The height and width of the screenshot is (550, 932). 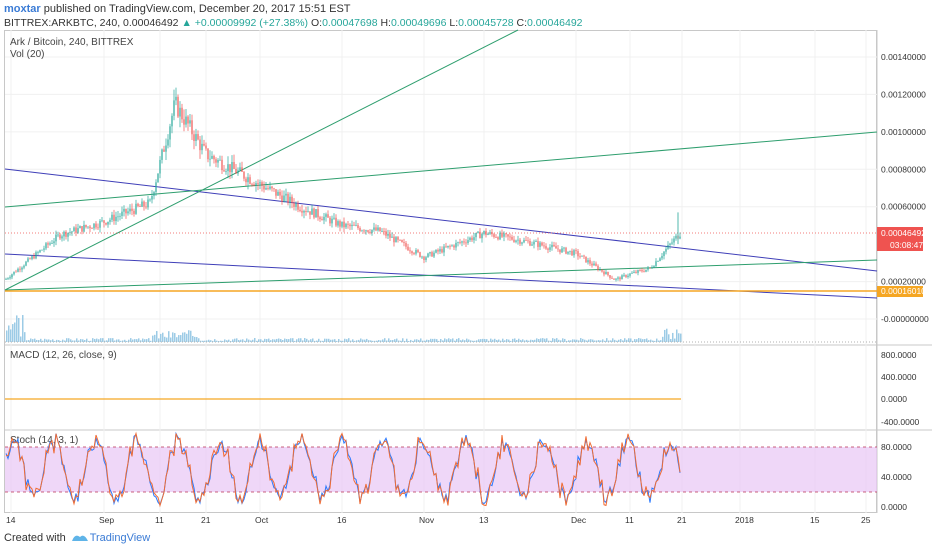 What do you see at coordinates (438, 520) in the screenshot?
I see `time-axis: 14 Sep 11 21 Oct 16 Nov 13 Dec 11 21 2018 15 25` at bounding box center [438, 520].